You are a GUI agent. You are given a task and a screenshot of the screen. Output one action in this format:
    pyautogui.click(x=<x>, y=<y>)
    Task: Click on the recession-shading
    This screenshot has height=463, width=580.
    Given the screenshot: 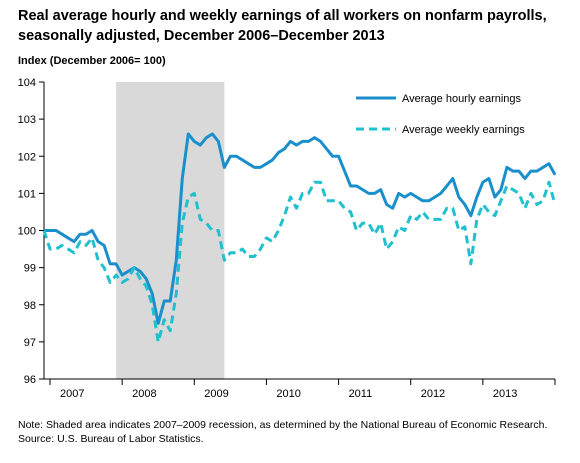 What is the action you would take?
    pyautogui.click(x=170, y=230)
    